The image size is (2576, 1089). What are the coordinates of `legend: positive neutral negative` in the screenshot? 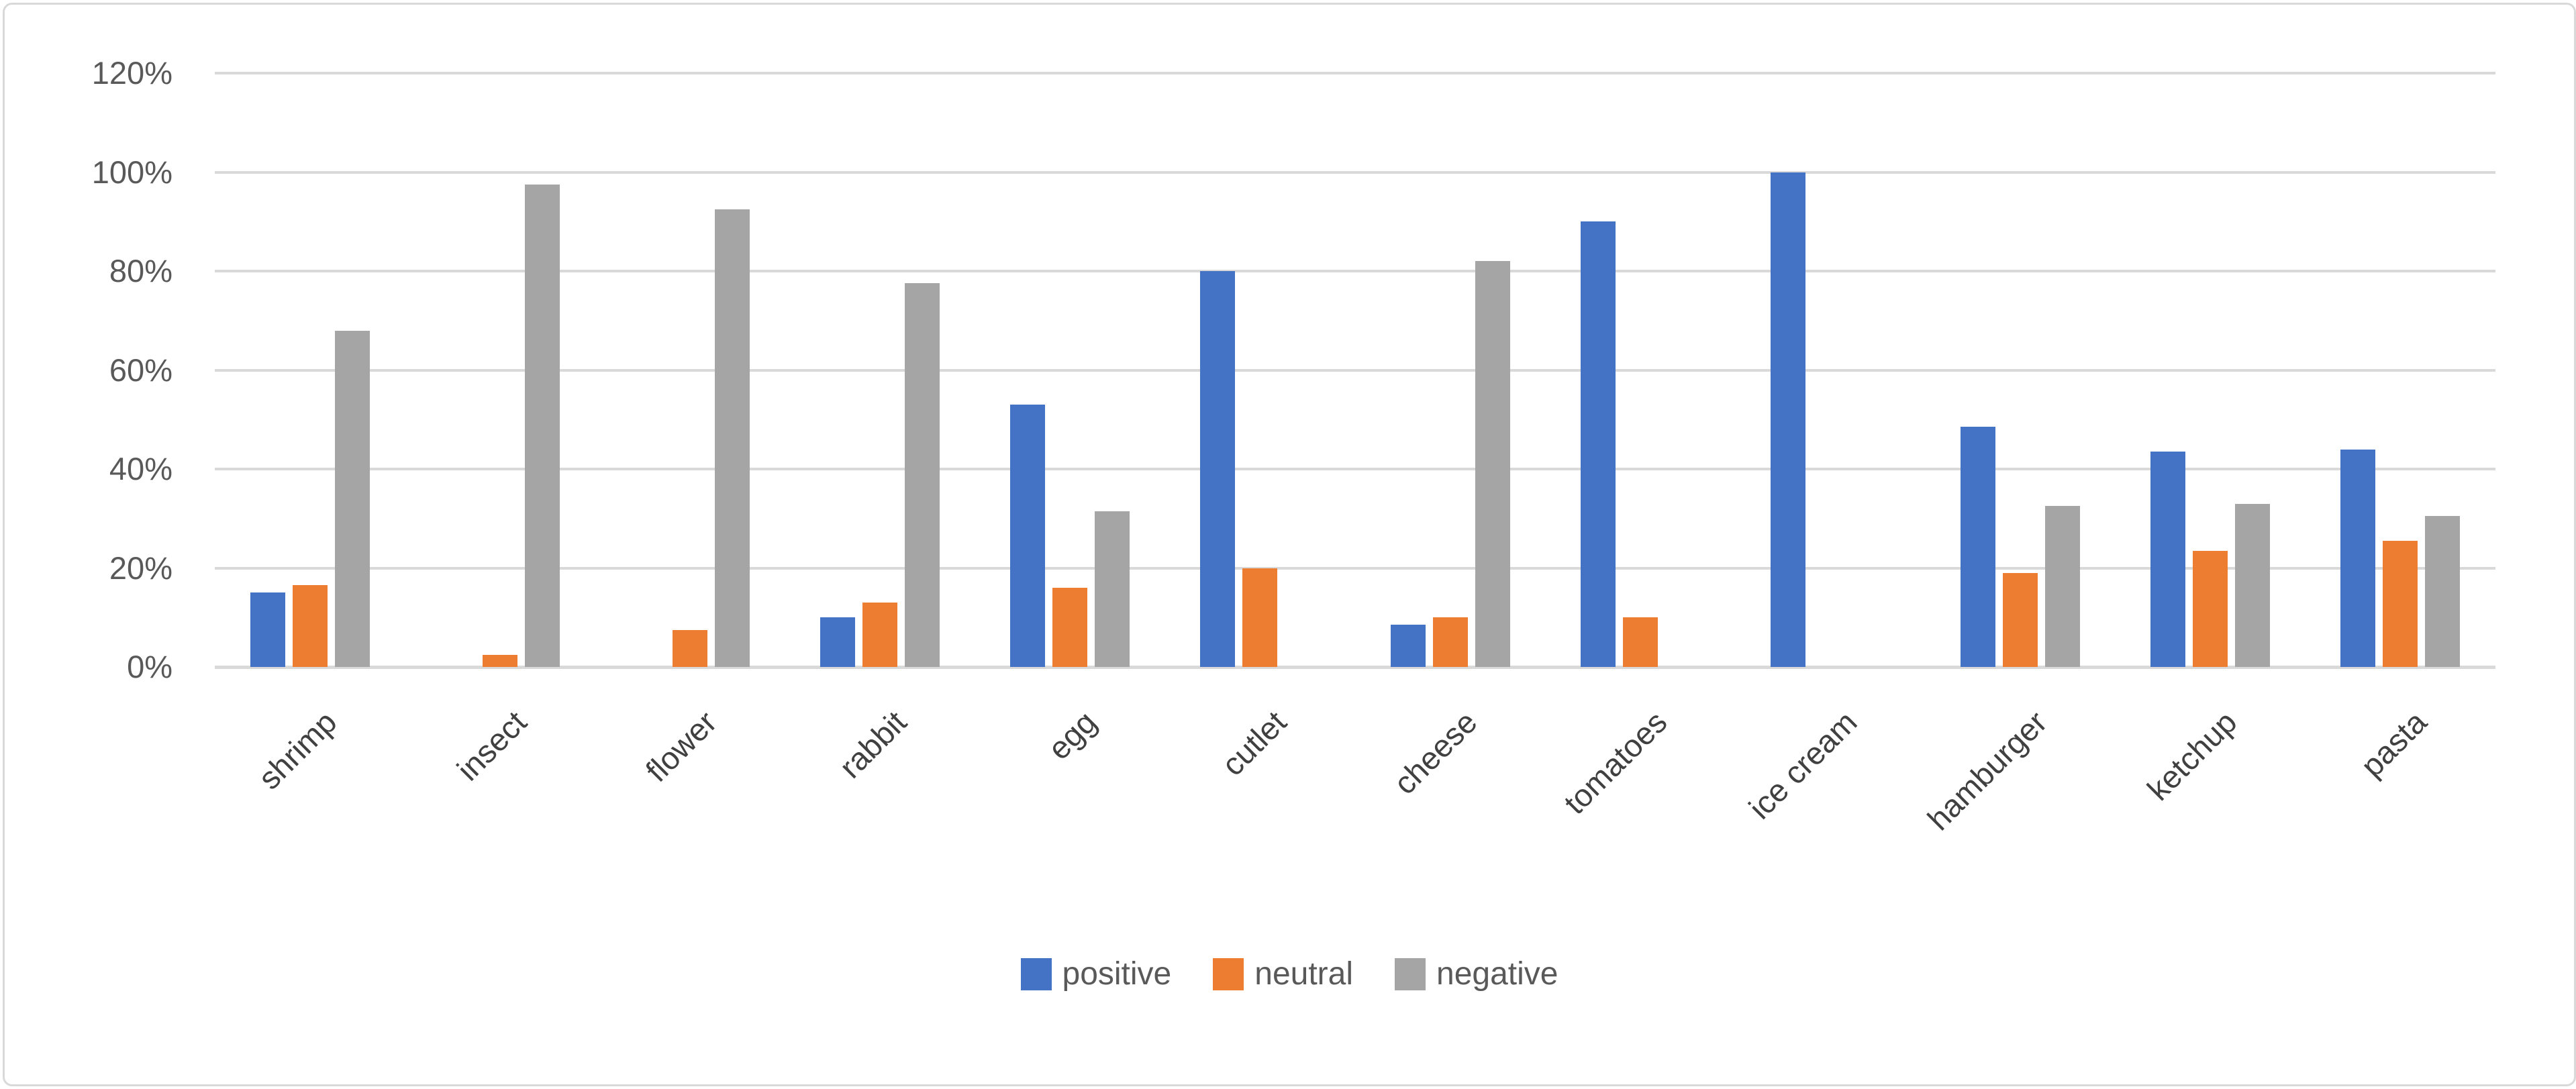 It's located at (1289, 974).